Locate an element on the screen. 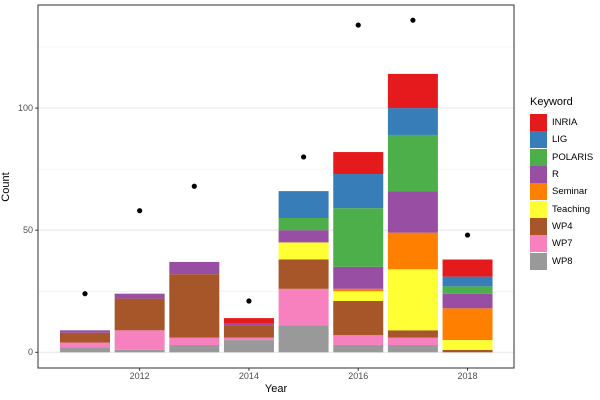 The height and width of the screenshot is (400, 600). bar-segment-2017-POLARIS is located at coordinates (412, 163).